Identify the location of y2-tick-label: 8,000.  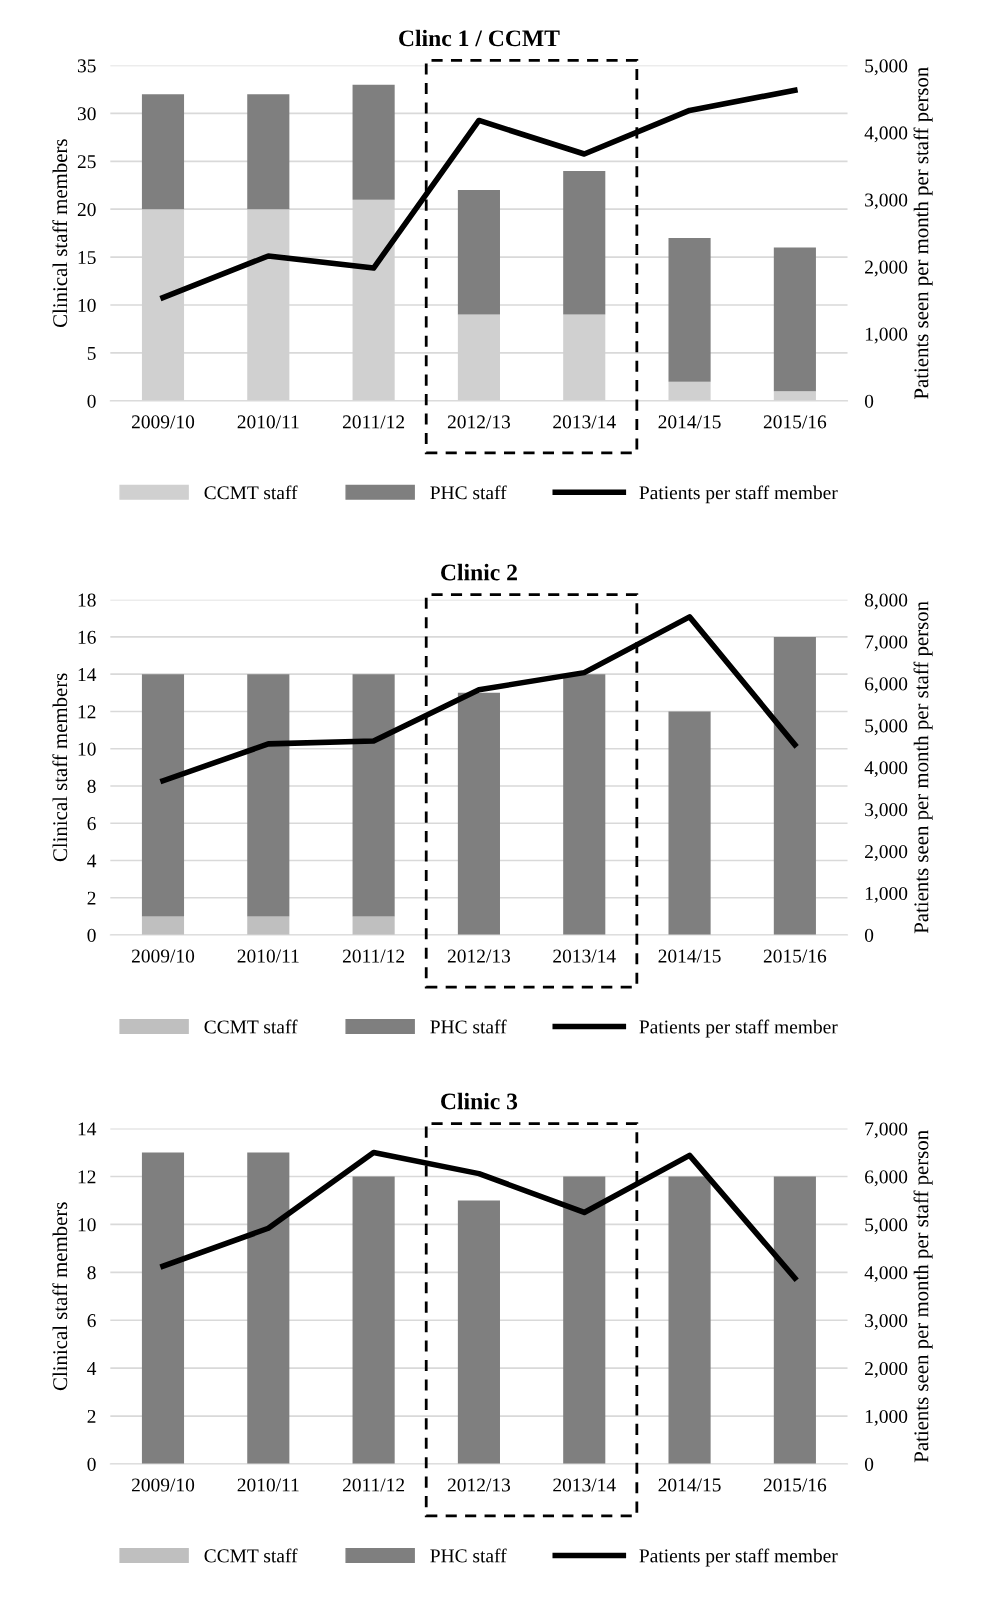
(886, 601).